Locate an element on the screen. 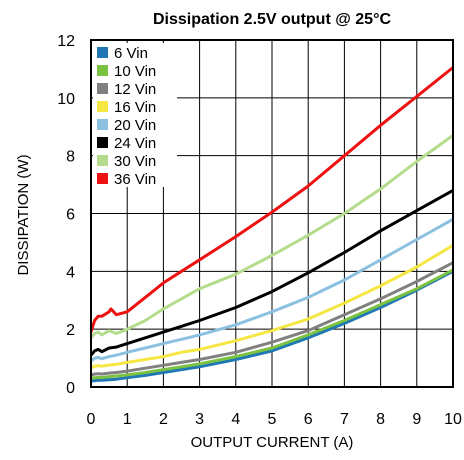  x-axis-label: OUTPUT CURRENT (A) is located at coordinates (272, 442).